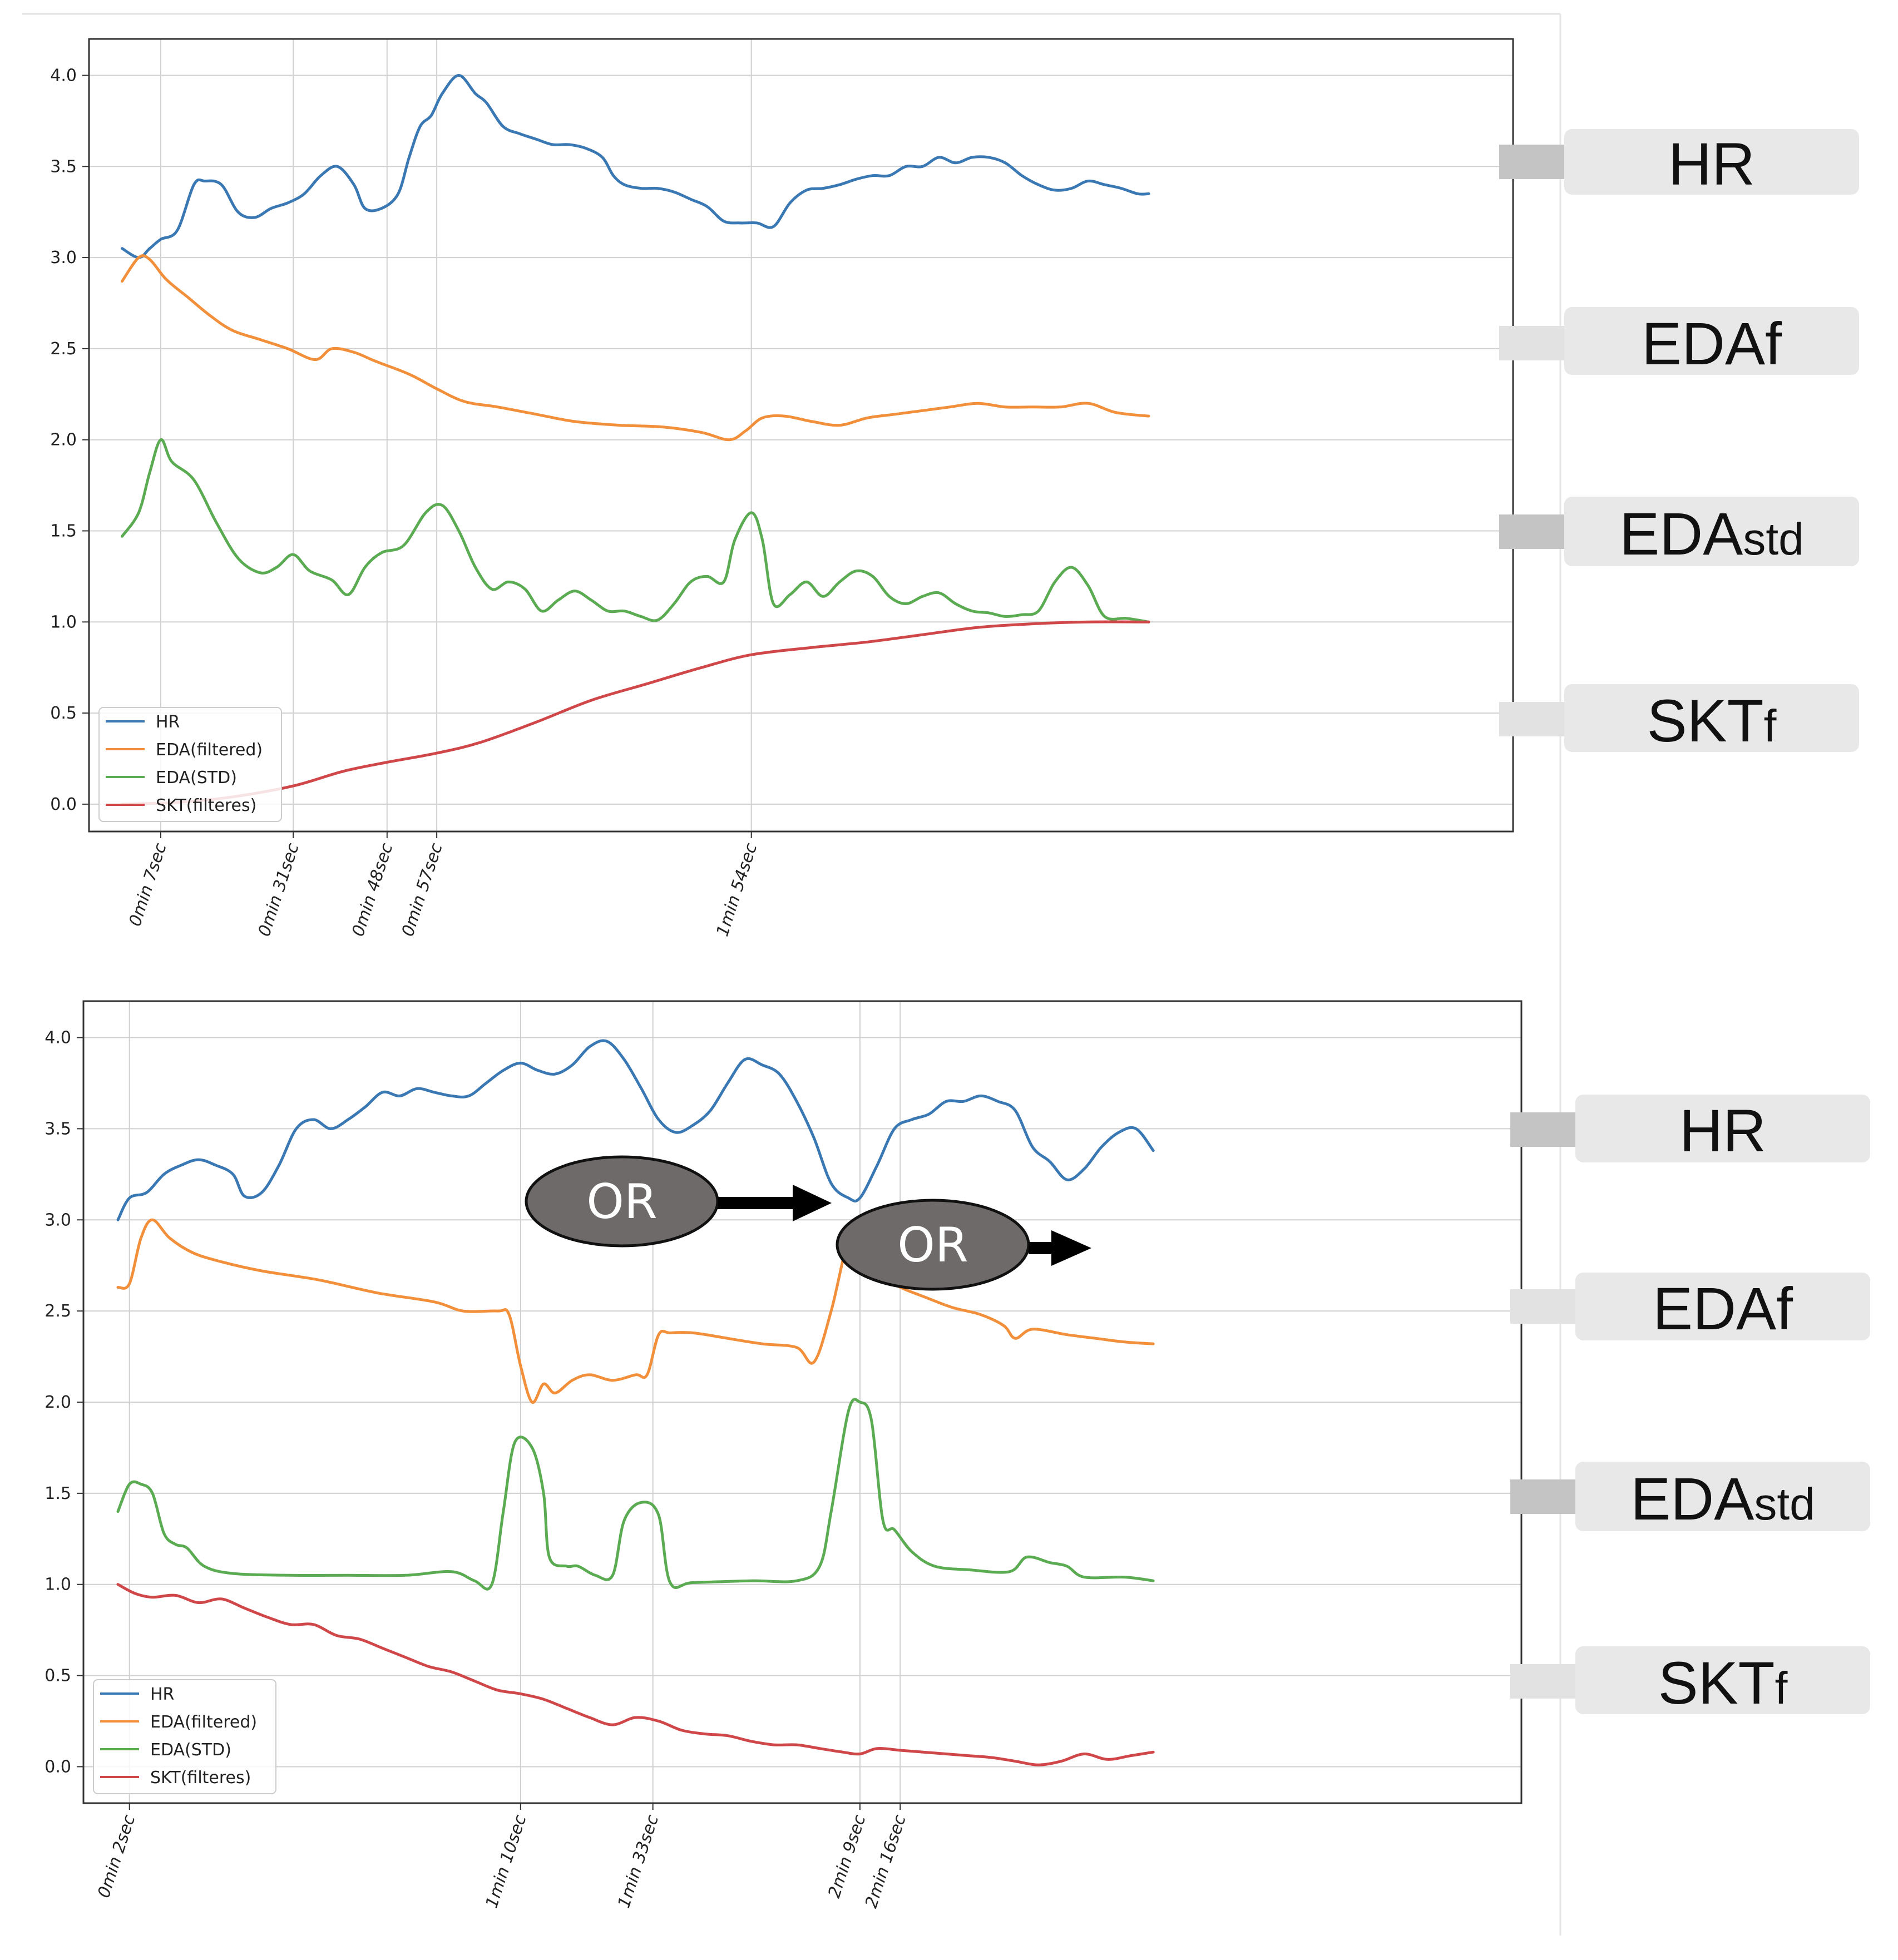 The image size is (1898, 1960). I want to click on bottom-legend: HR EDA(filtered) EDA(STD) SKT(filteres), so click(184, 1737).